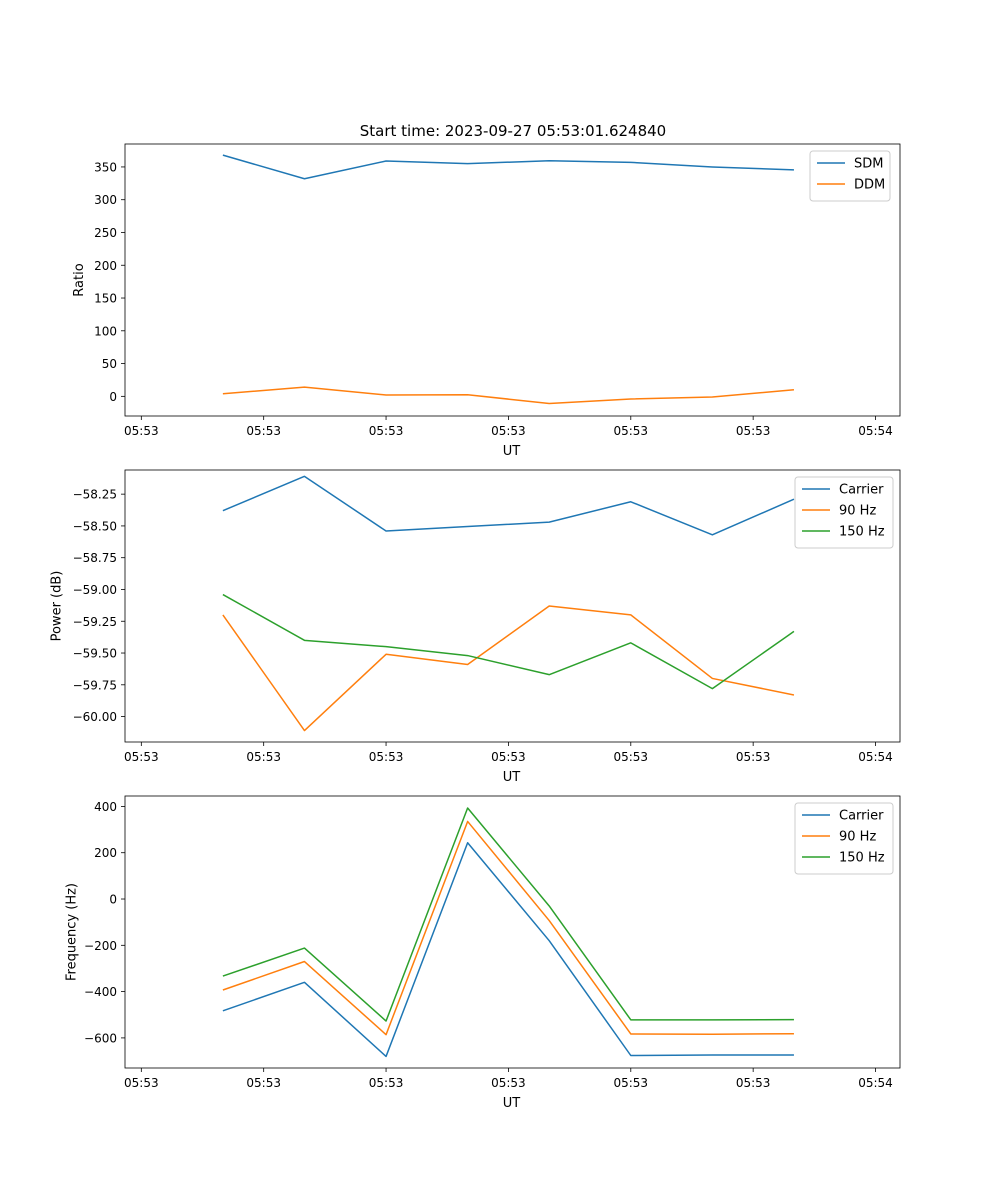  What do you see at coordinates (508, 167) in the screenshot?
I see `series-line-sdm` at bounding box center [508, 167].